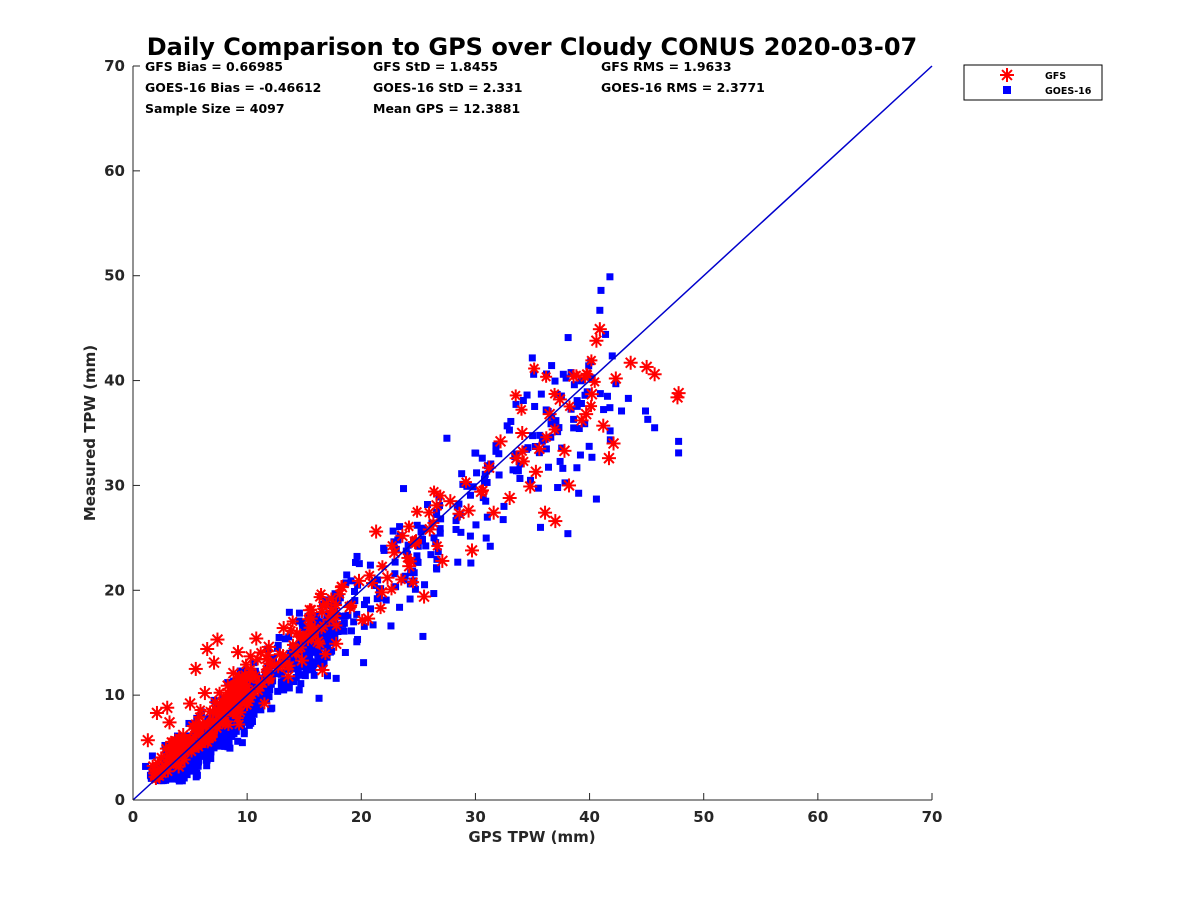 This screenshot has height=900, width=1200. I want to click on x-tick-label: 10, so click(247, 817).